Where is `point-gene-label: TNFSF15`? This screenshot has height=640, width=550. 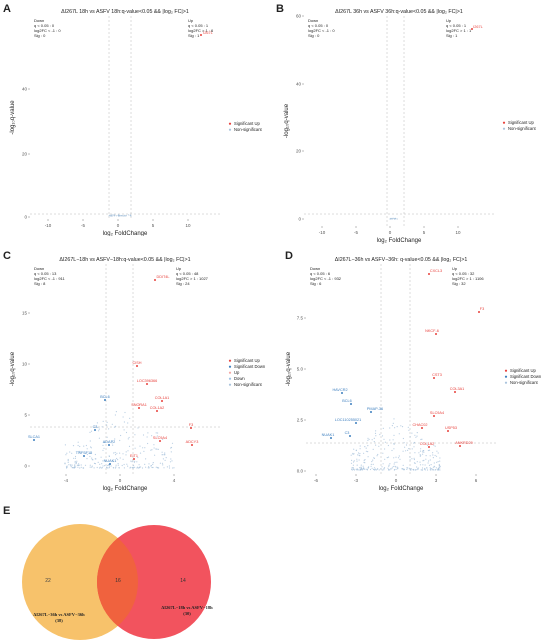
point-gene-label: TNFSF15 is located at coordinates (84, 453).